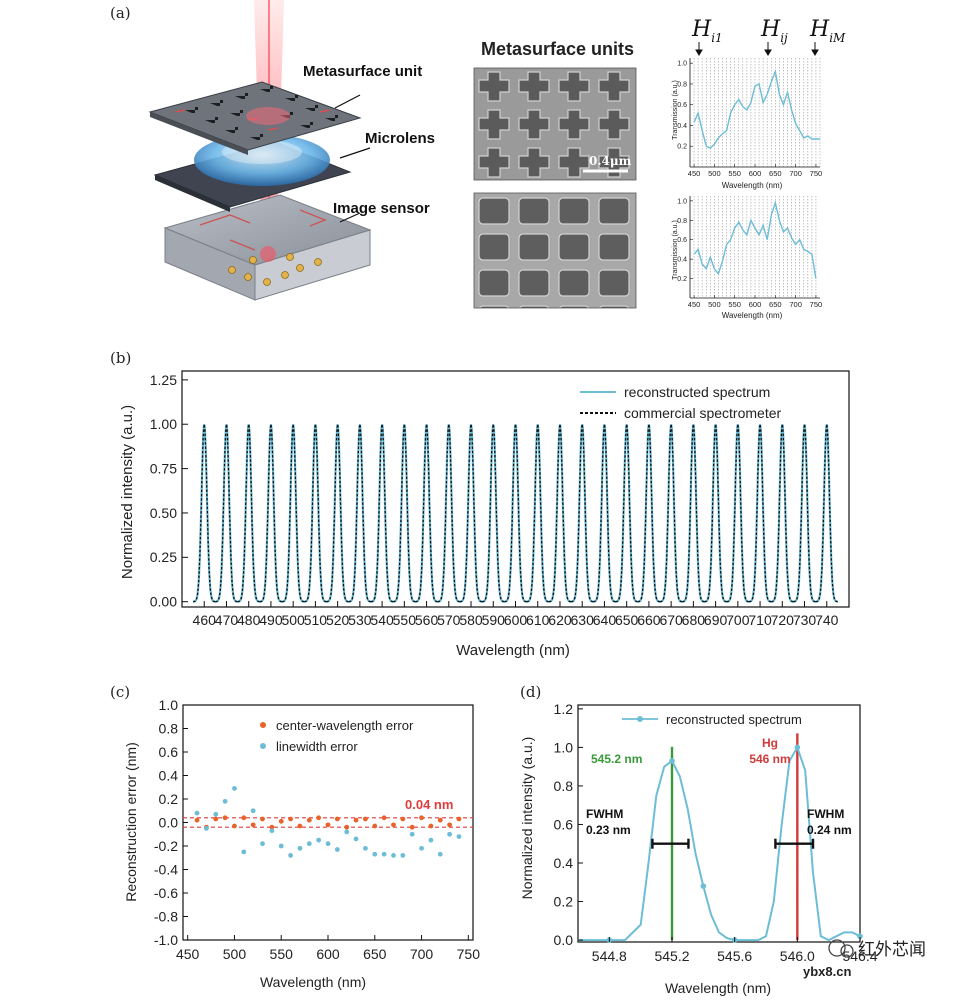 This screenshot has height=1000, width=980. What do you see at coordinates (682, 105) in the screenshot?
I see `a-top-ytick-label: 0.6` at bounding box center [682, 105].